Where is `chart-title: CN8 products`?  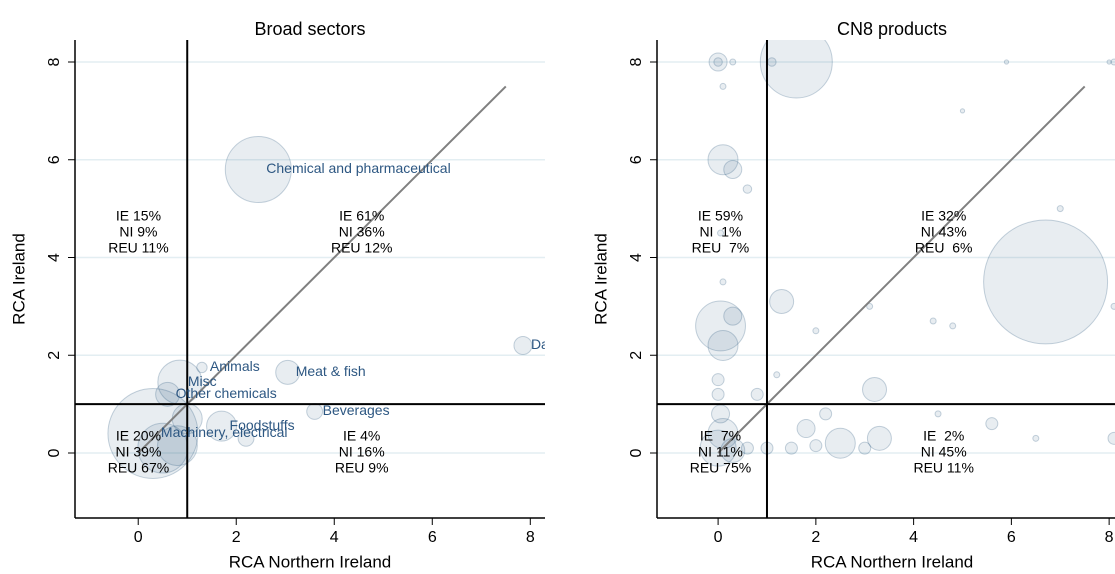
chart-title: CN8 products is located at coordinates (892, 29).